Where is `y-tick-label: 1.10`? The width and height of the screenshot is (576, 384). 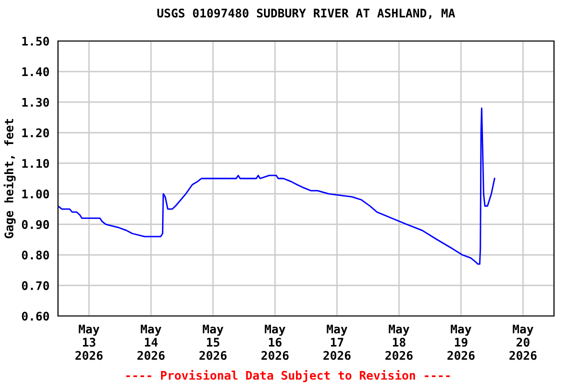 y-tick-label: 1.10 is located at coordinates (35, 163).